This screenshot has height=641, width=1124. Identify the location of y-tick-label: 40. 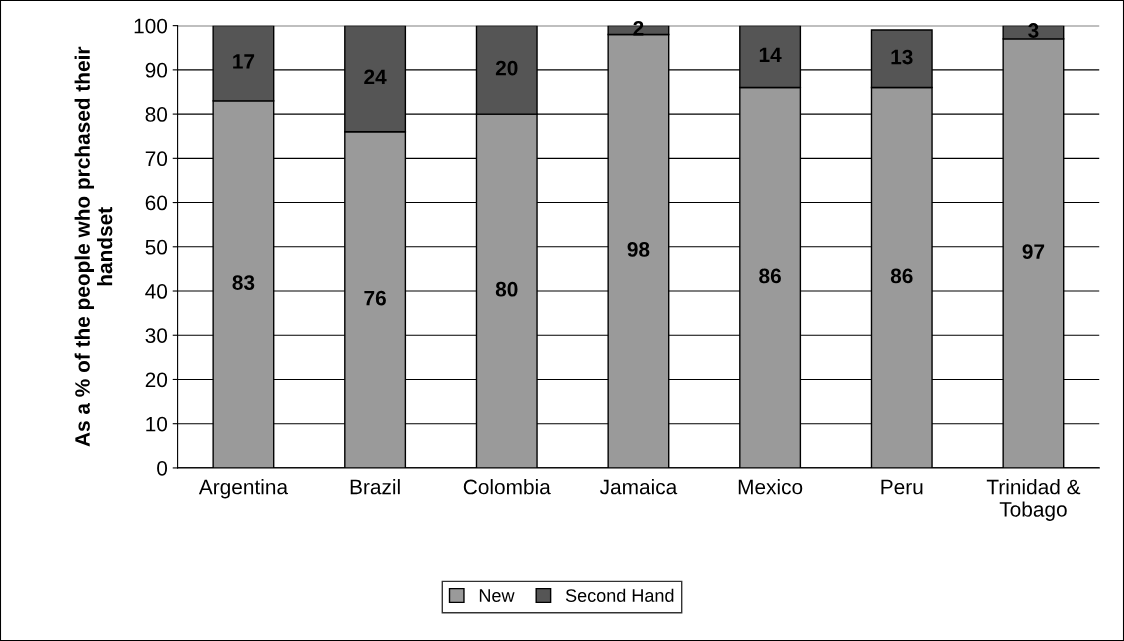
(156, 291).